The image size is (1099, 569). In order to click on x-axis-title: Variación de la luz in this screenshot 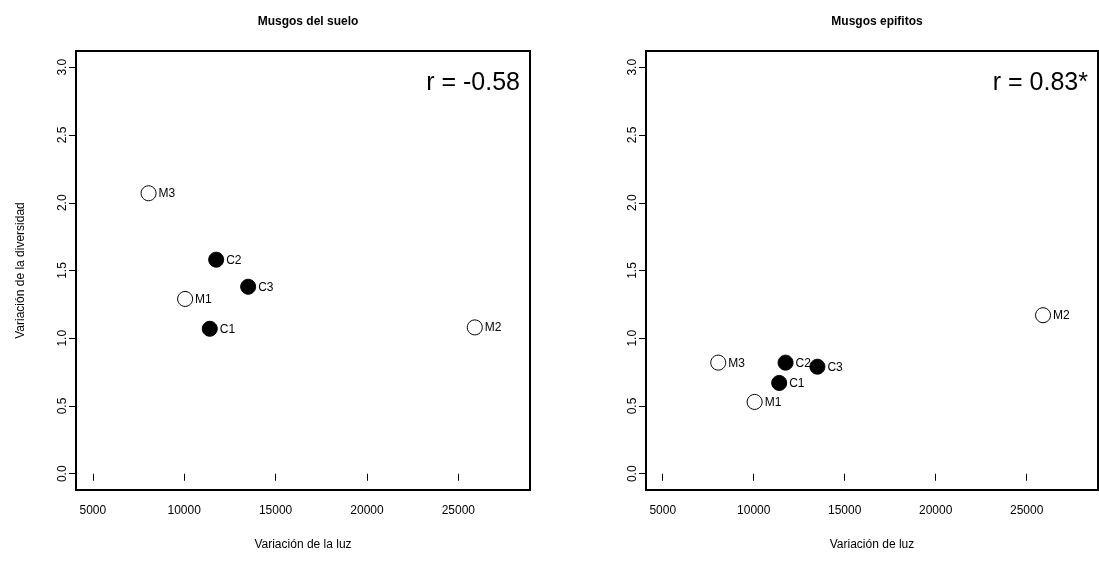, I will do `click(303, 544)`.